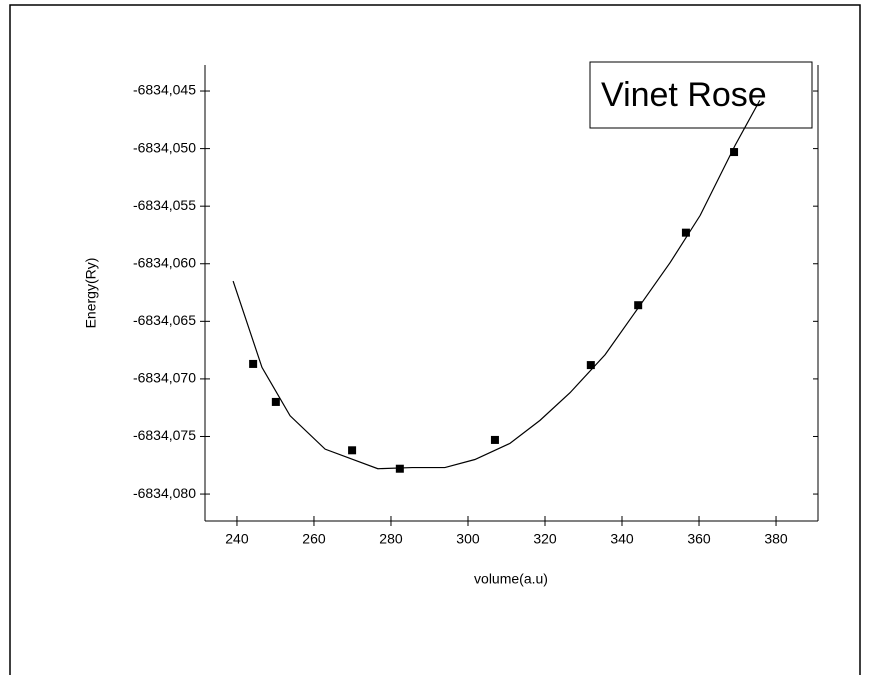 The height and width of the screenshot is (675, 869). Describe the element at coordinates (468, 539) in the screenshot. I see `x-tick-label: 300` at that location.